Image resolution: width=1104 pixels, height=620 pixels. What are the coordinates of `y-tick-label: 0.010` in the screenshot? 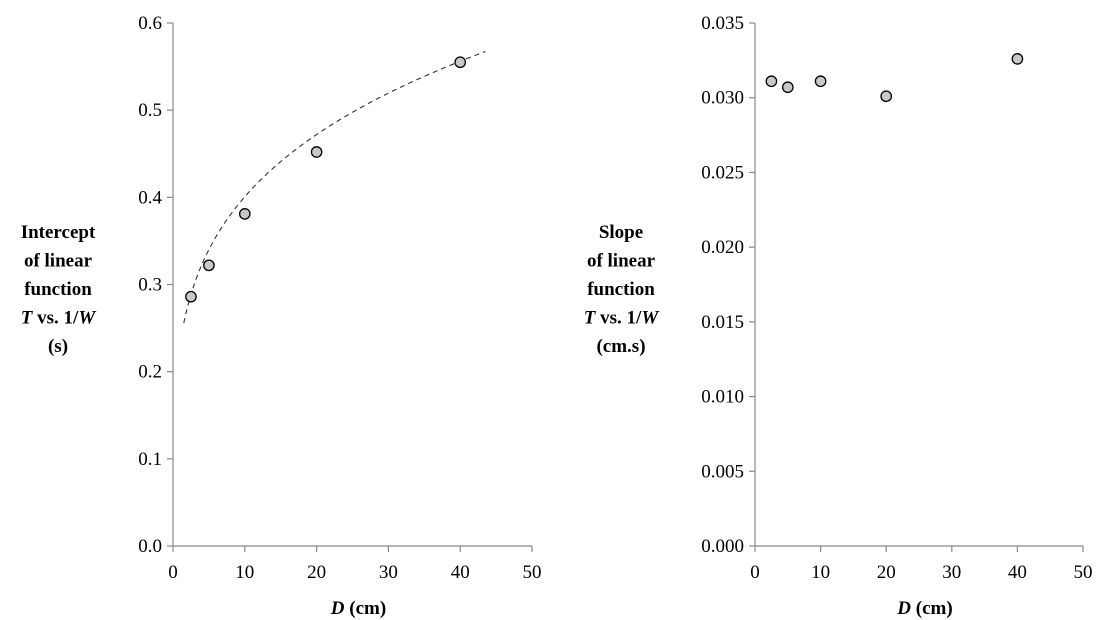 It's located at (722, 397).